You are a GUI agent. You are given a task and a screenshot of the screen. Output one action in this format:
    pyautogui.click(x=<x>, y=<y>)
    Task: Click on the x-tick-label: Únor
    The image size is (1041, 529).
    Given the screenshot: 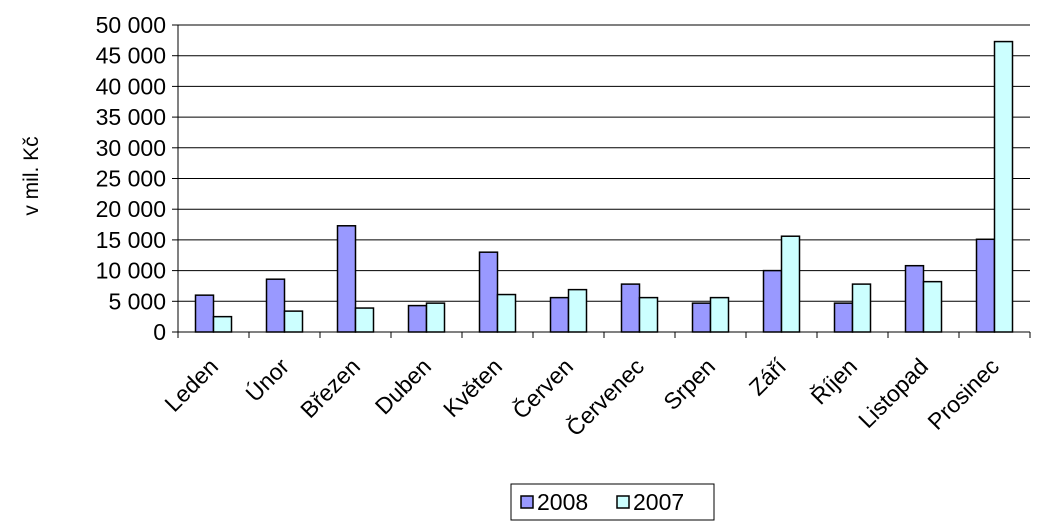 What is the action you would take?
    pyautogui.click(x=267, y=380)
    